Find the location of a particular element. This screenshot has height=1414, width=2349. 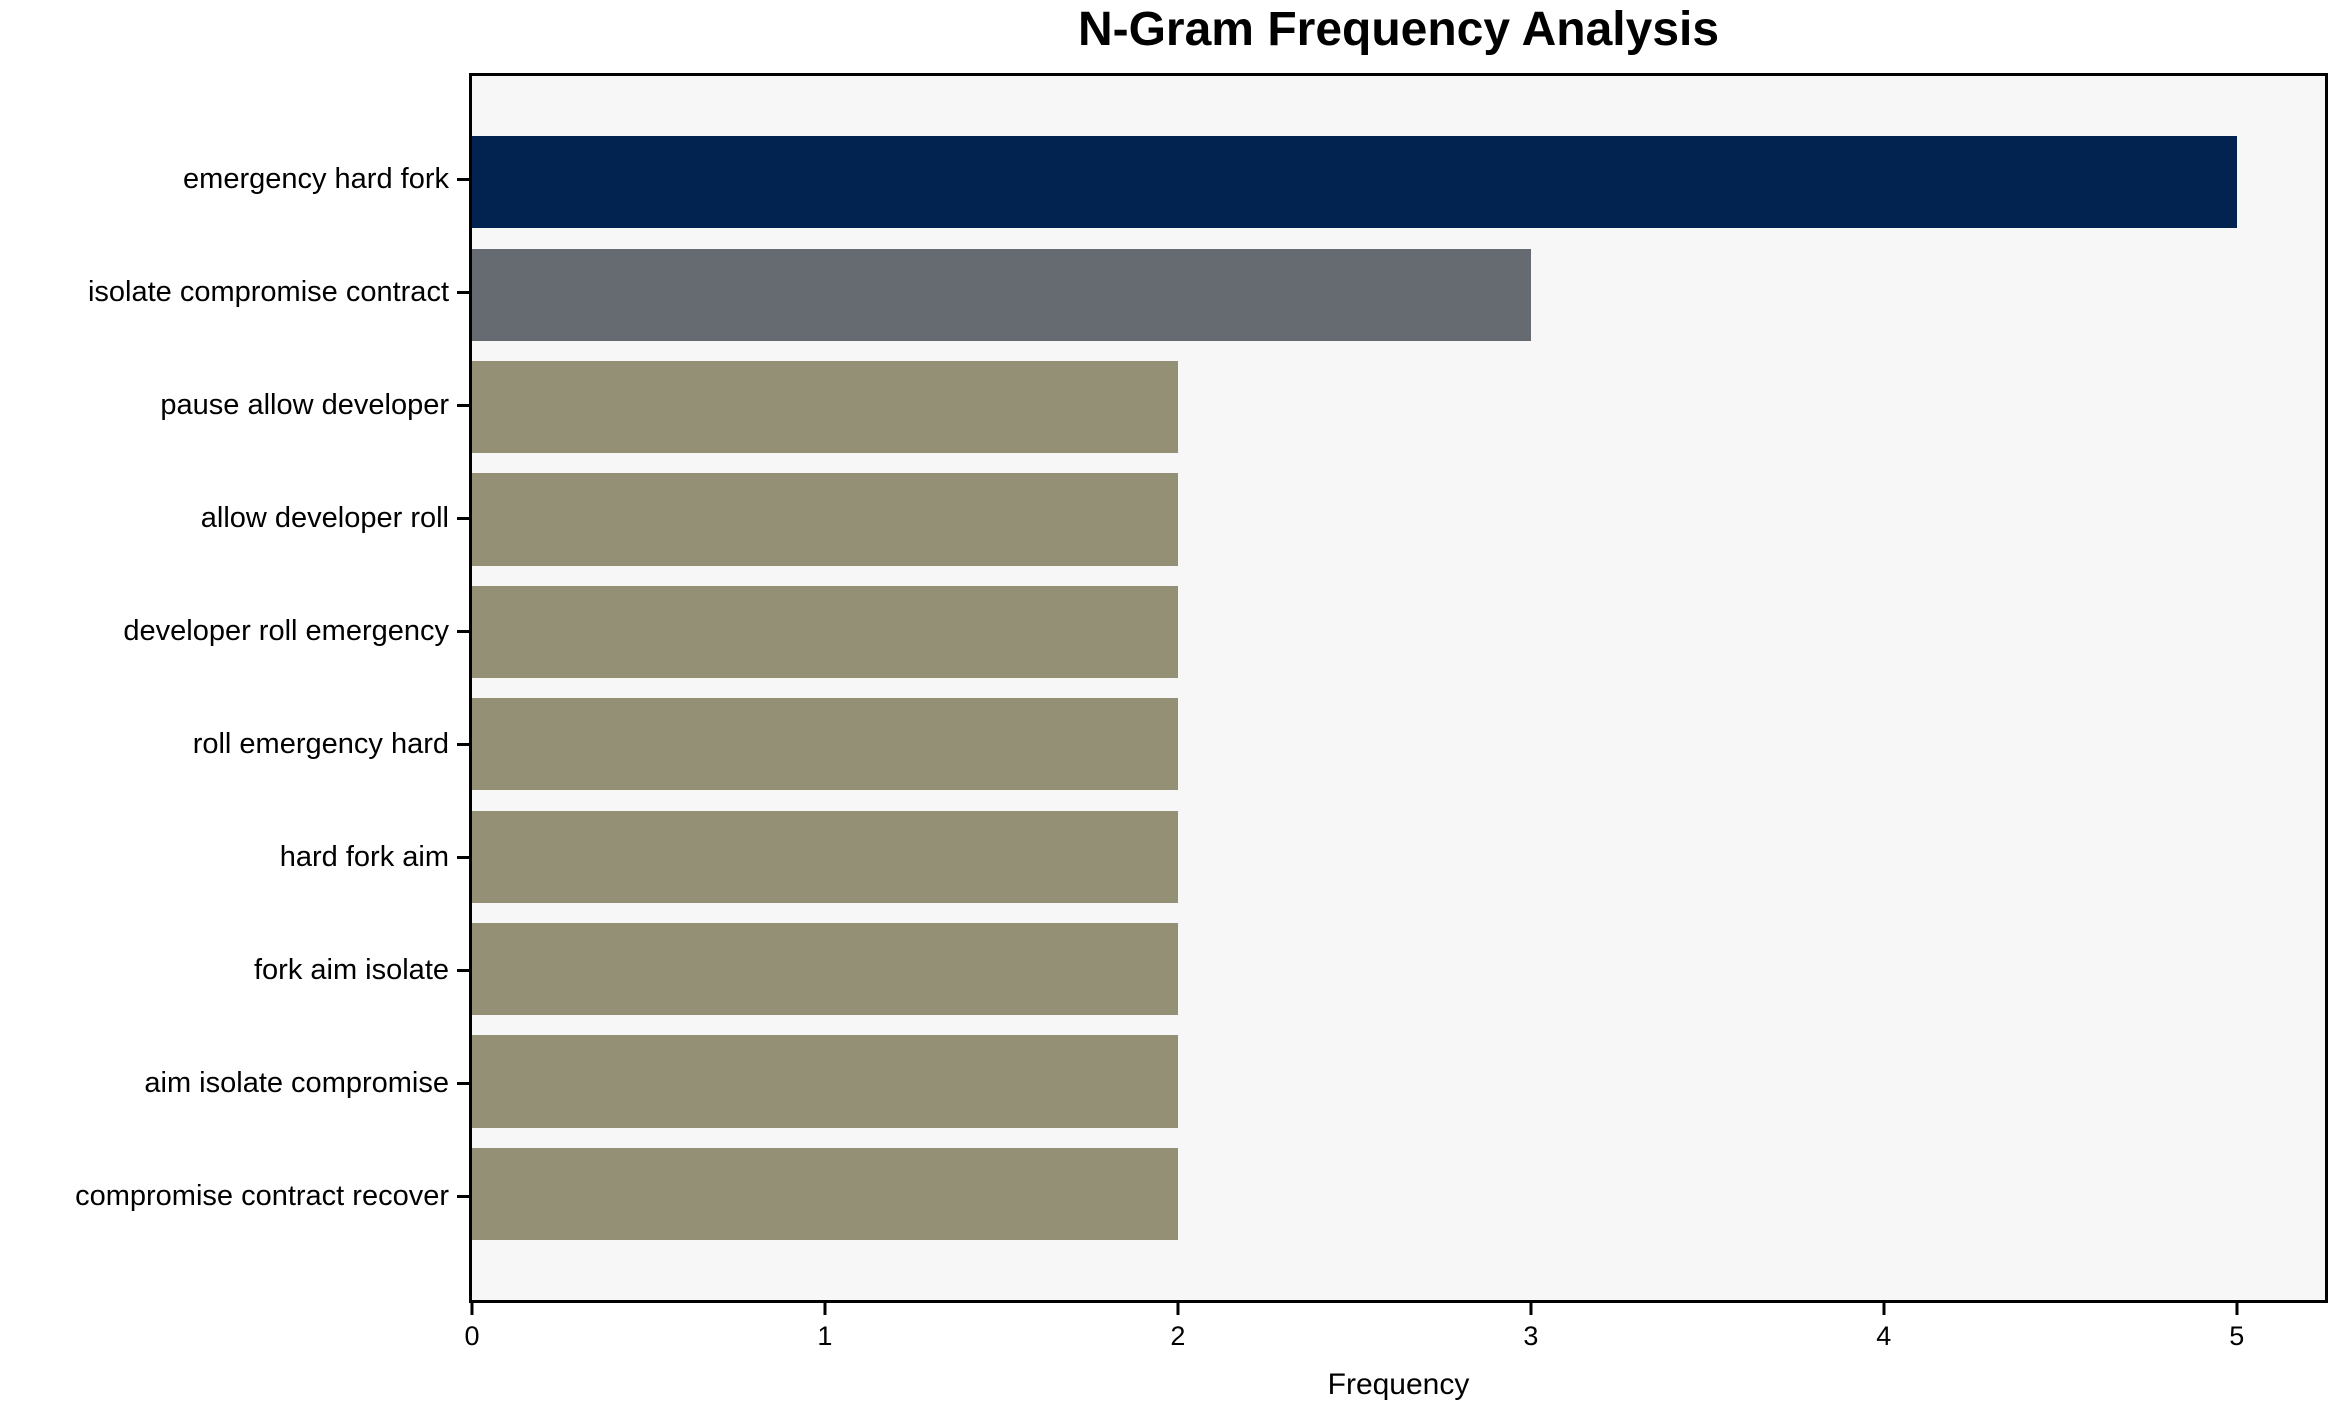

y-category-row: hard fork aim is located at coordinates (234, 857).